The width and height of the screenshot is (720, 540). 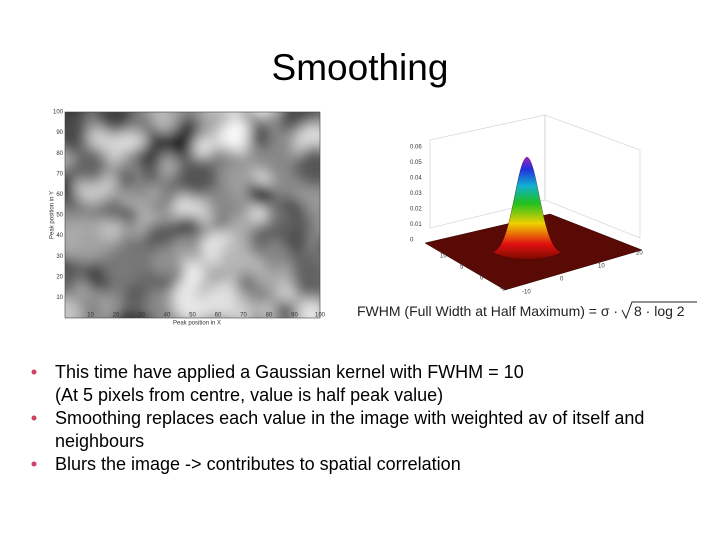 I want to click on z-tick-label: 0.02, so click(x=416, y=210).